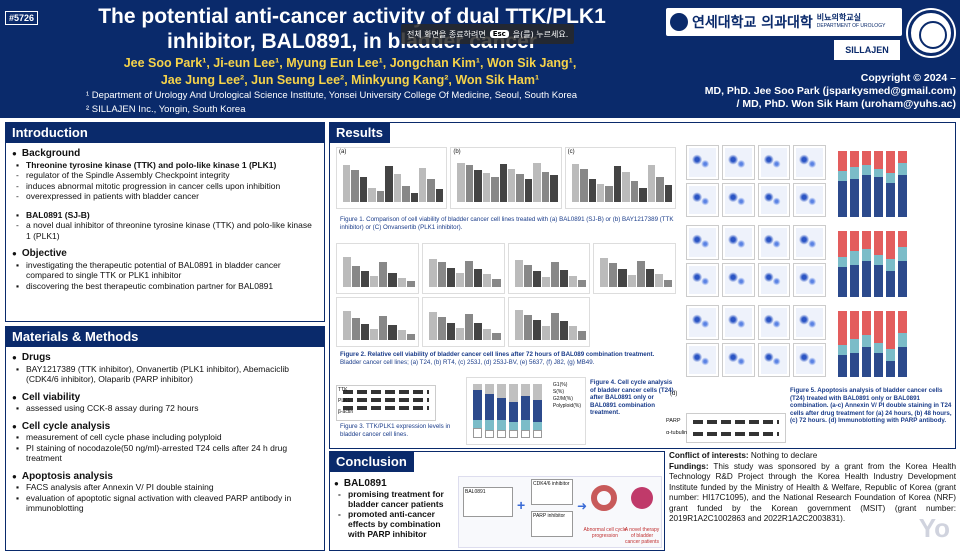 This screenshot has height=551, width=960. Describe the element at coordinates (166, 109) in the screenshot. I see `affiliation-2: ² SILLAJEN Inc., Yongin, South Korea` at that location.